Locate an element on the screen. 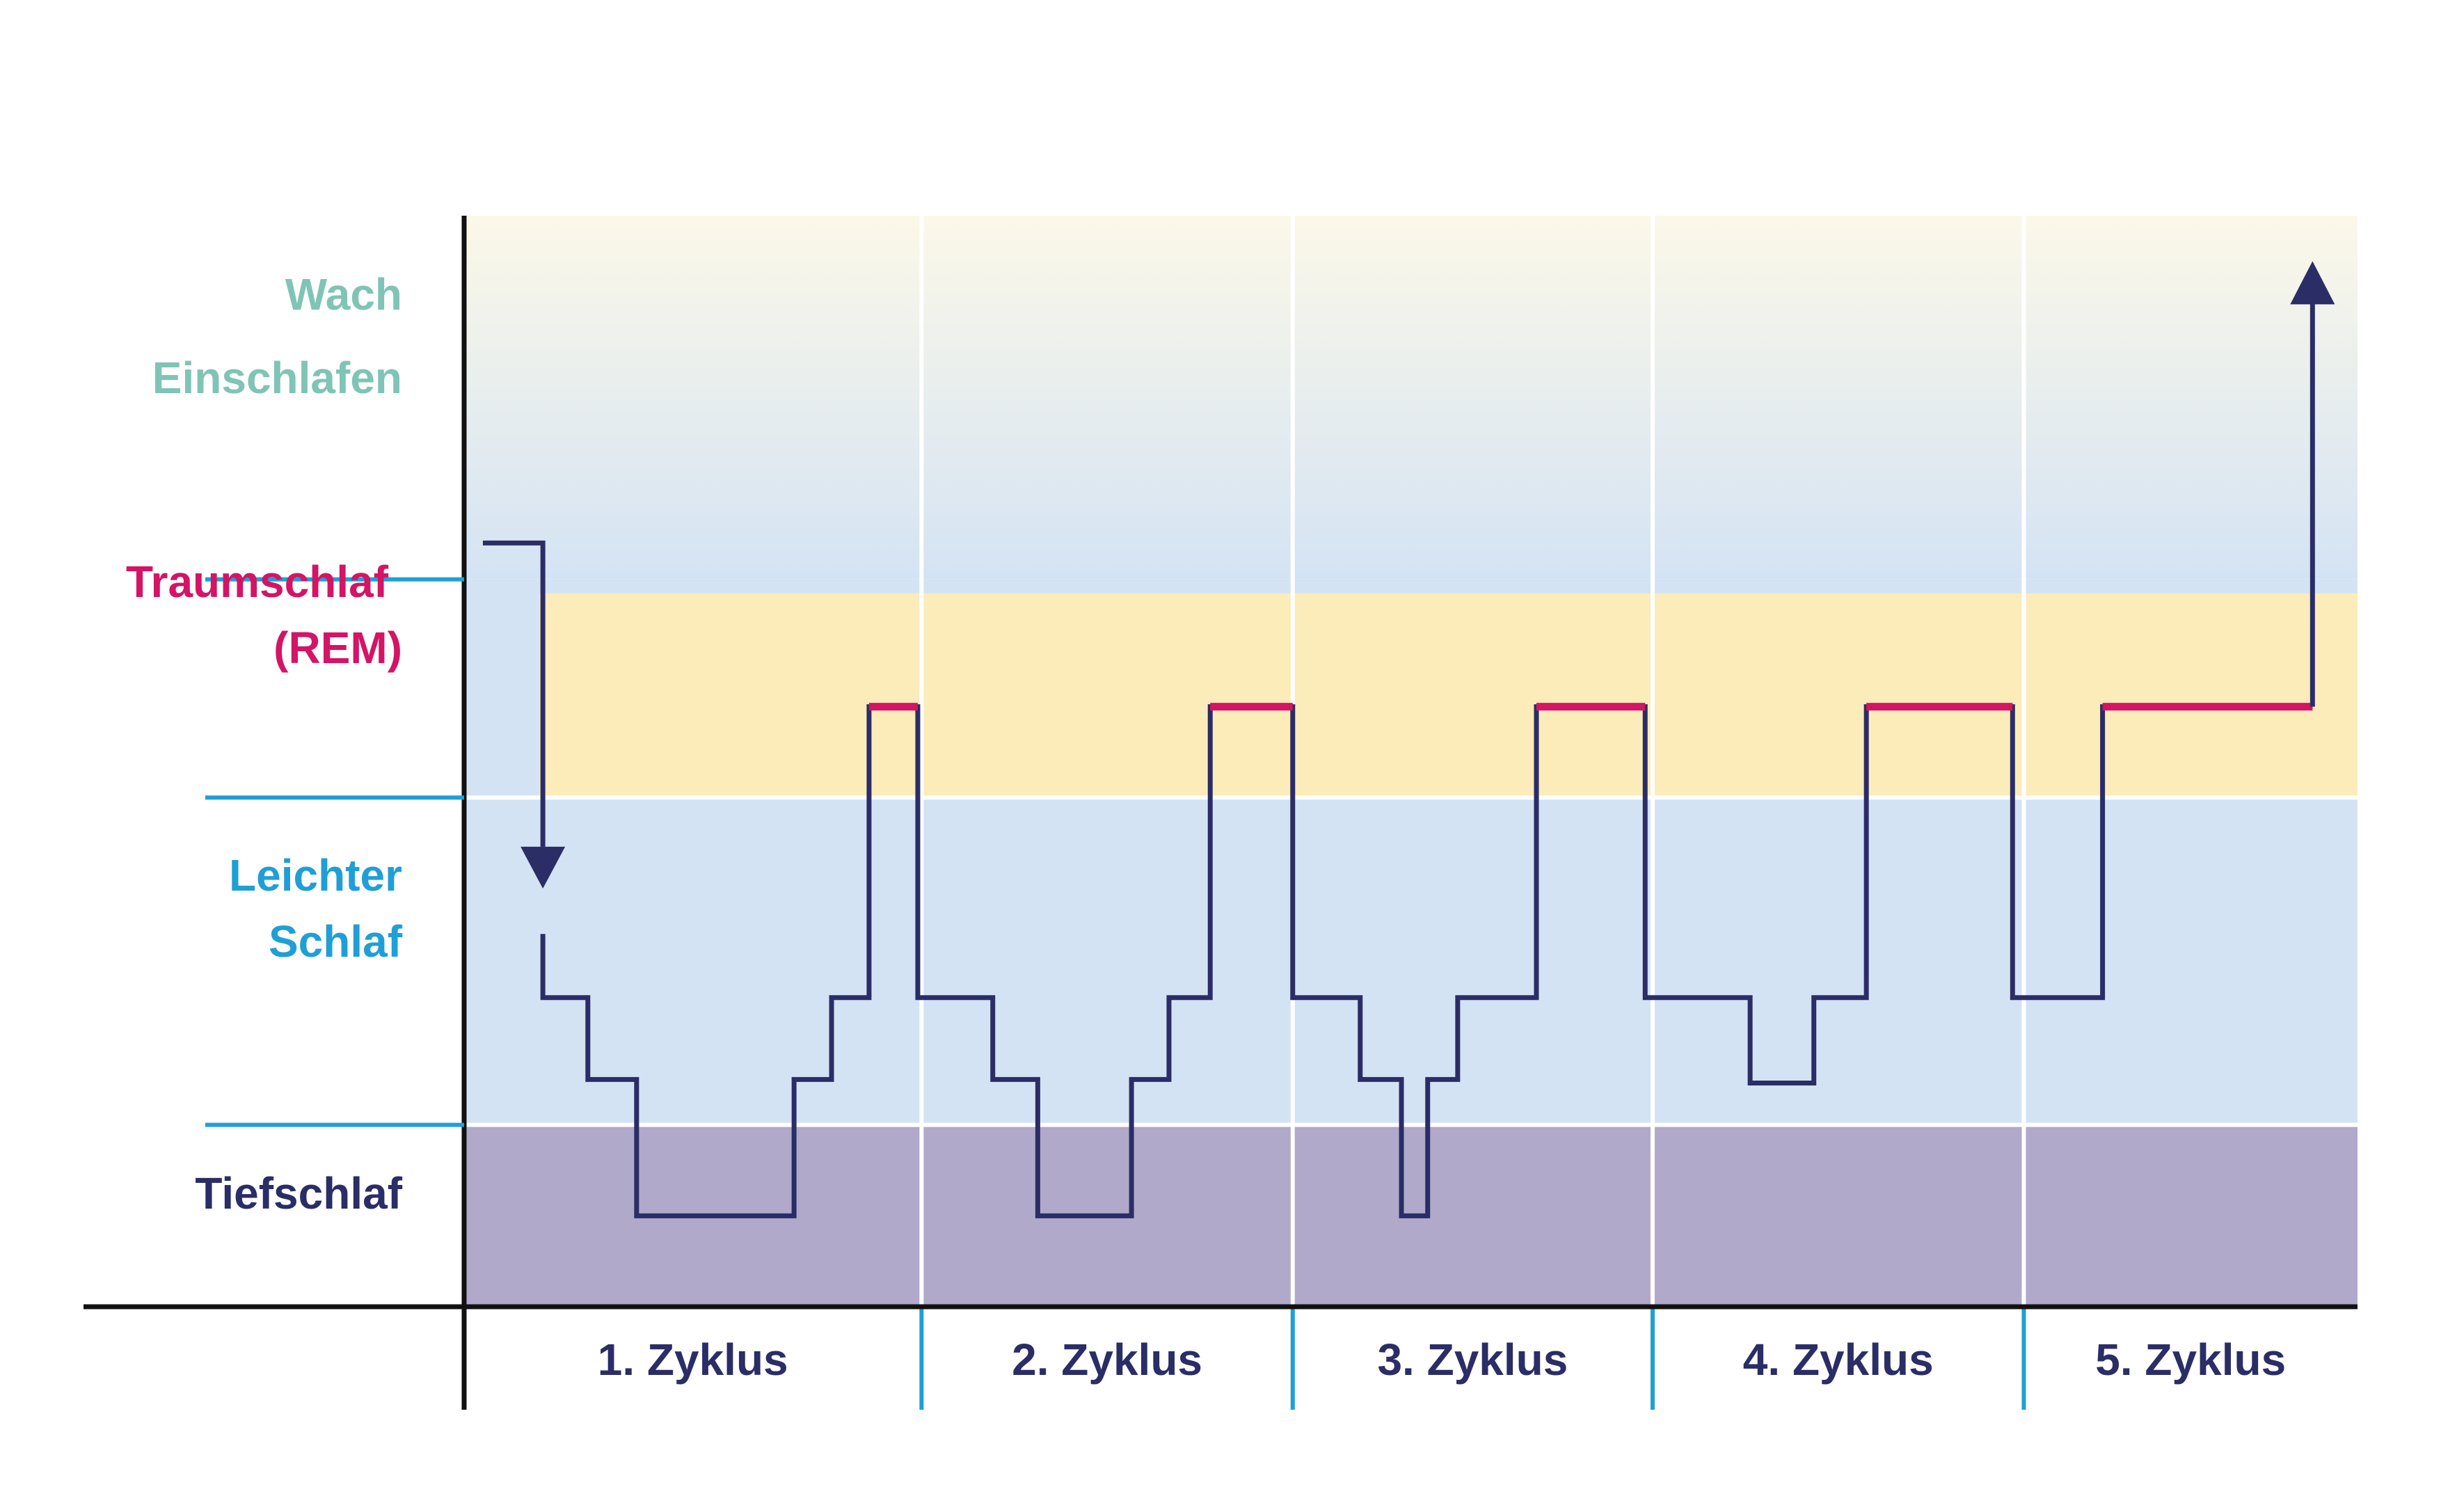 This screenshot has width=2441, height=1512. sleep-onset-arrow-line is located at coordinates (514, 693).